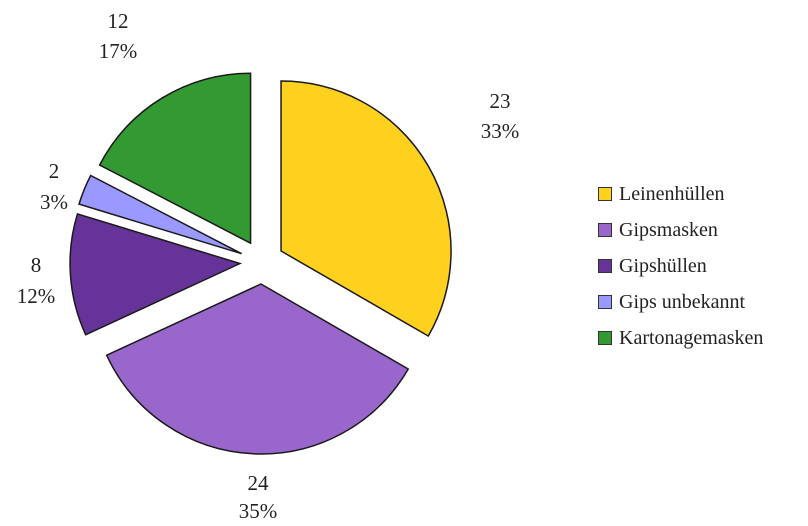 The width and height of the screenshot is (808, 526). What do you see at coordinates (500, 131) in the screenshot?
I see `slice-percent-label: 33%` at bounding box center [500, 131].